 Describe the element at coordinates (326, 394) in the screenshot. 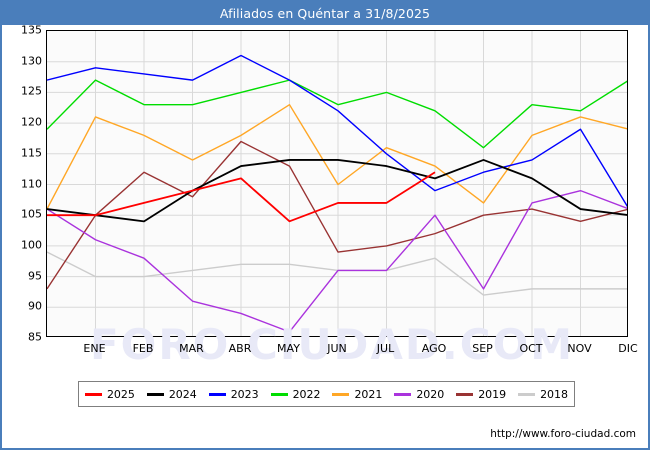

I see `chart-legend: 2025 2024 2023 2022 2021 2020 2019 2018` at that location.